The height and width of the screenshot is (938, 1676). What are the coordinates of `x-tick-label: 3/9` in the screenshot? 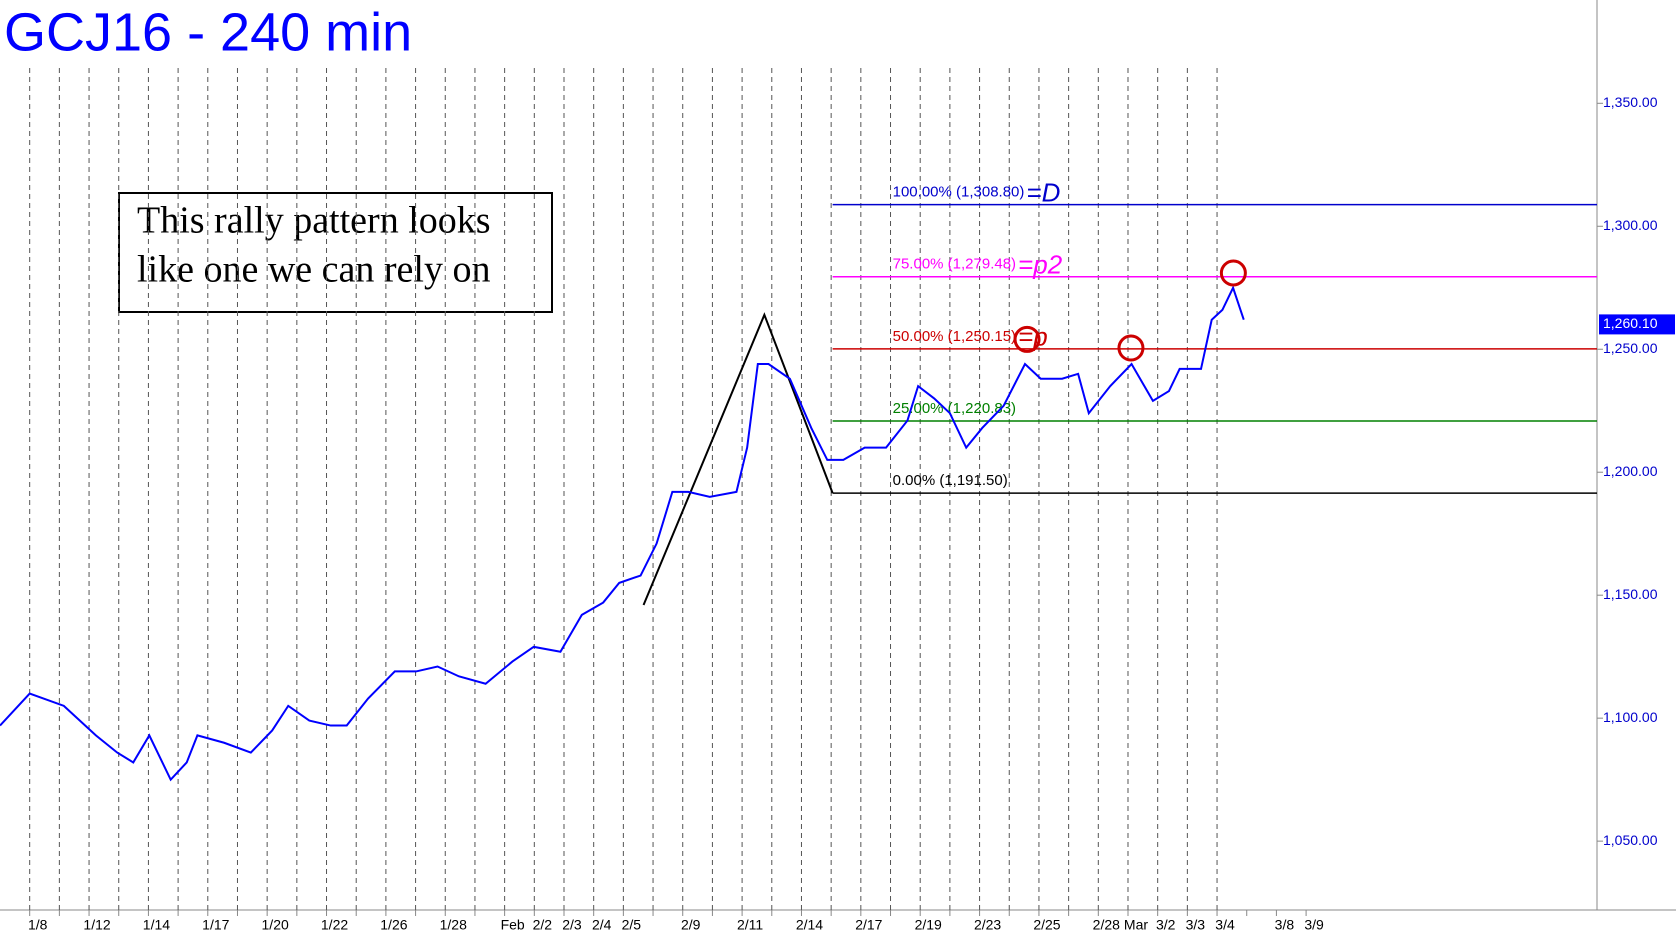 It's located at (1314, 925).